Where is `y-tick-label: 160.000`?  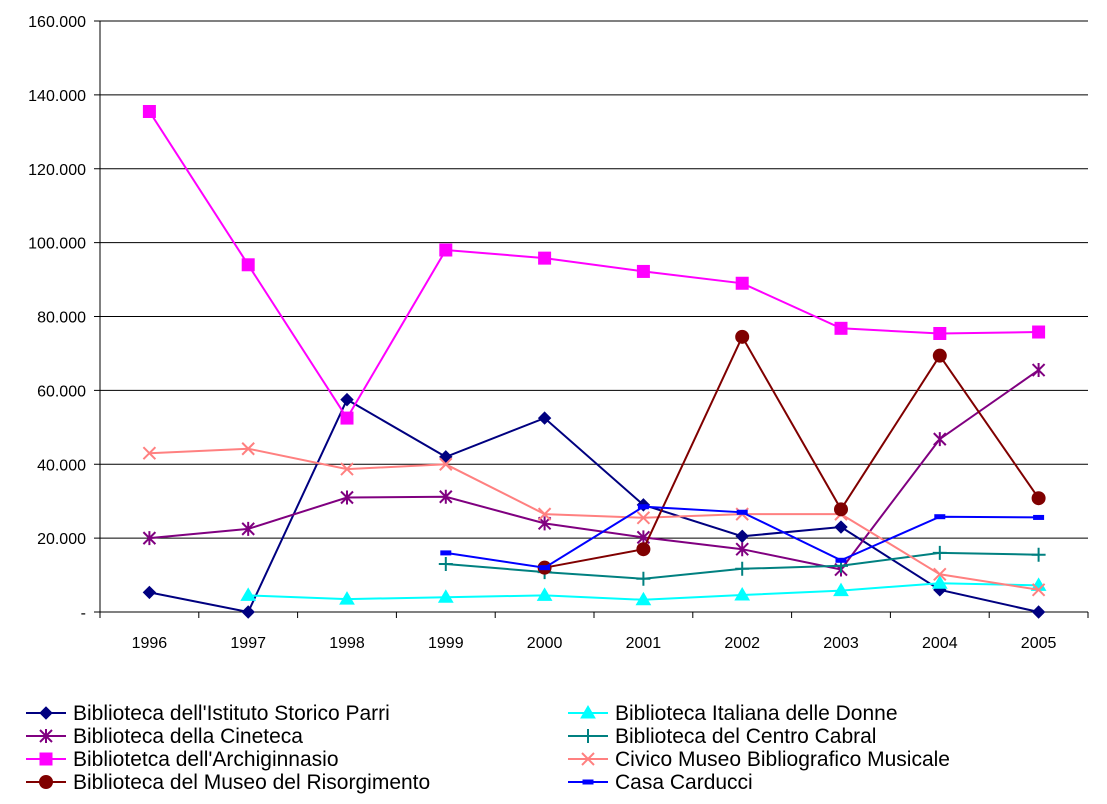 y-tick-label: 160.000 is located at coordinates (57, 22).